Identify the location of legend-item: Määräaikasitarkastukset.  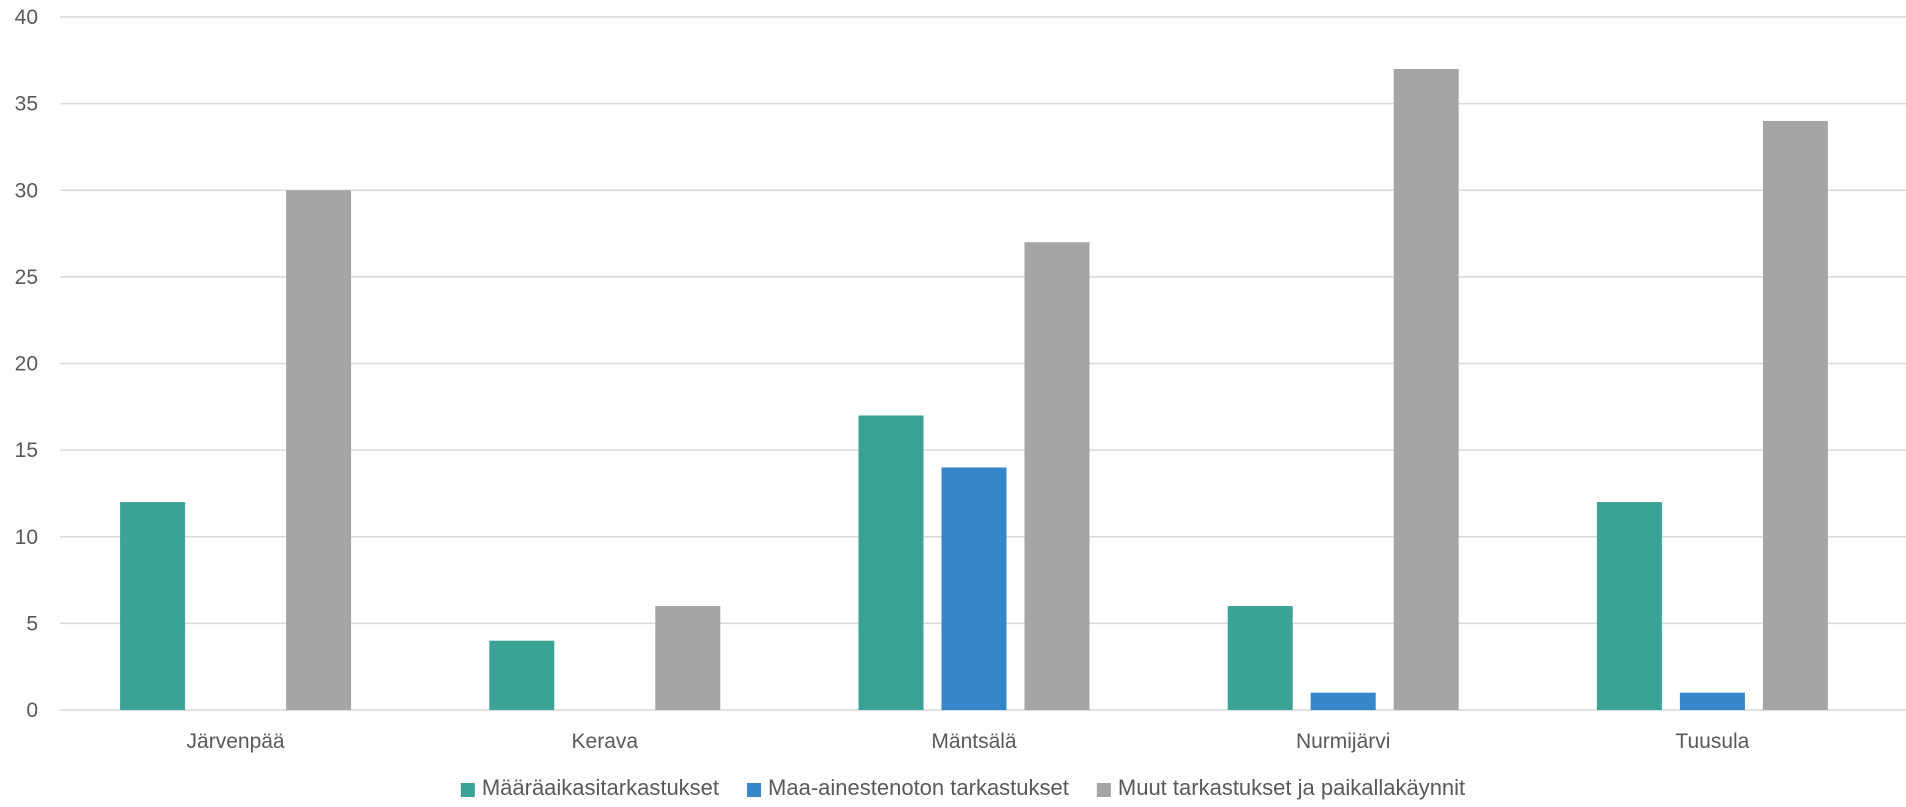
(589, 787).